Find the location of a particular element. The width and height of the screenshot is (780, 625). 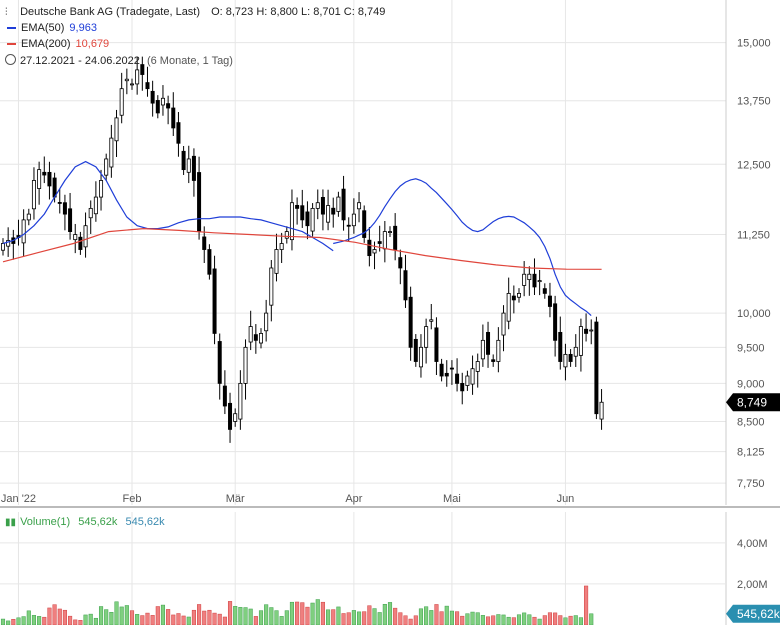

last-volume-tag is located at coordinates (753, 613).